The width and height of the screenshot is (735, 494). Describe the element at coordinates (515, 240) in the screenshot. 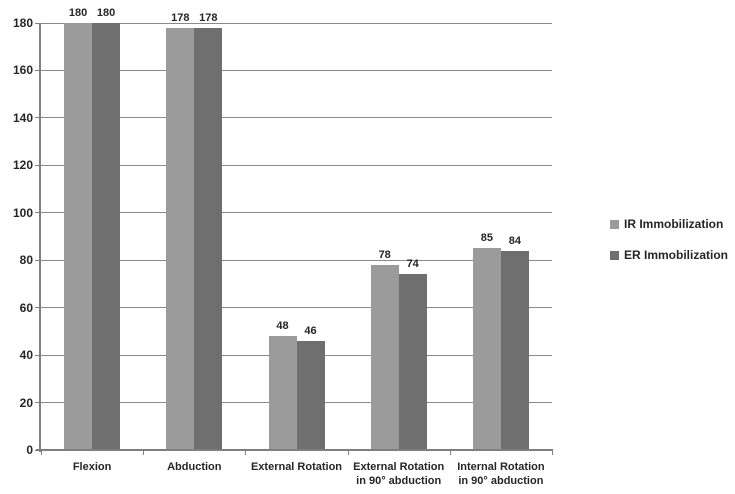

I see `bar-value-label: 84` at that location.